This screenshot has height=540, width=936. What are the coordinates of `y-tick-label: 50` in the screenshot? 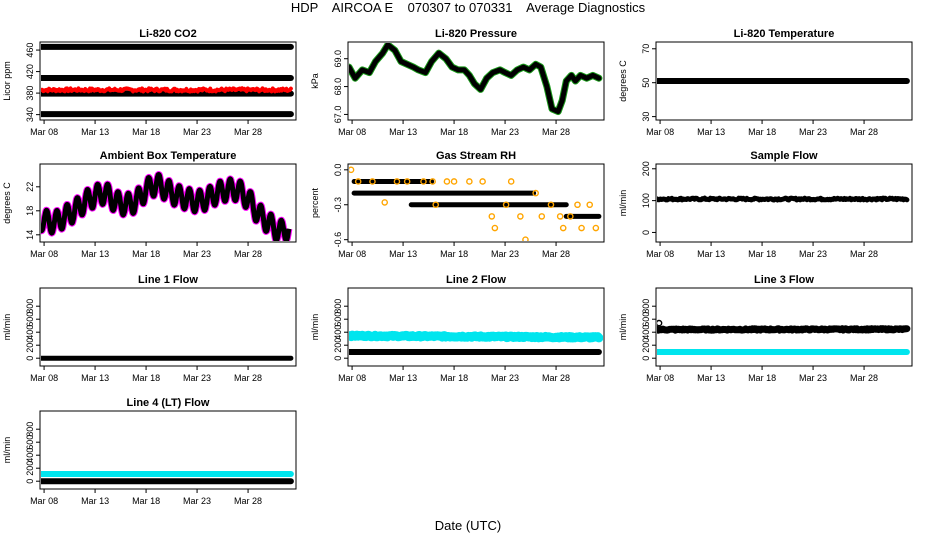 It's located at (646, 83).